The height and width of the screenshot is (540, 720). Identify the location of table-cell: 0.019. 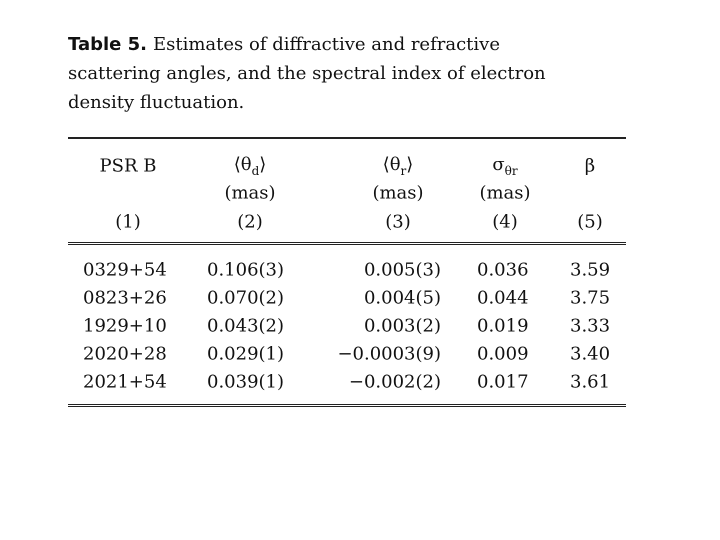
(503, 326).